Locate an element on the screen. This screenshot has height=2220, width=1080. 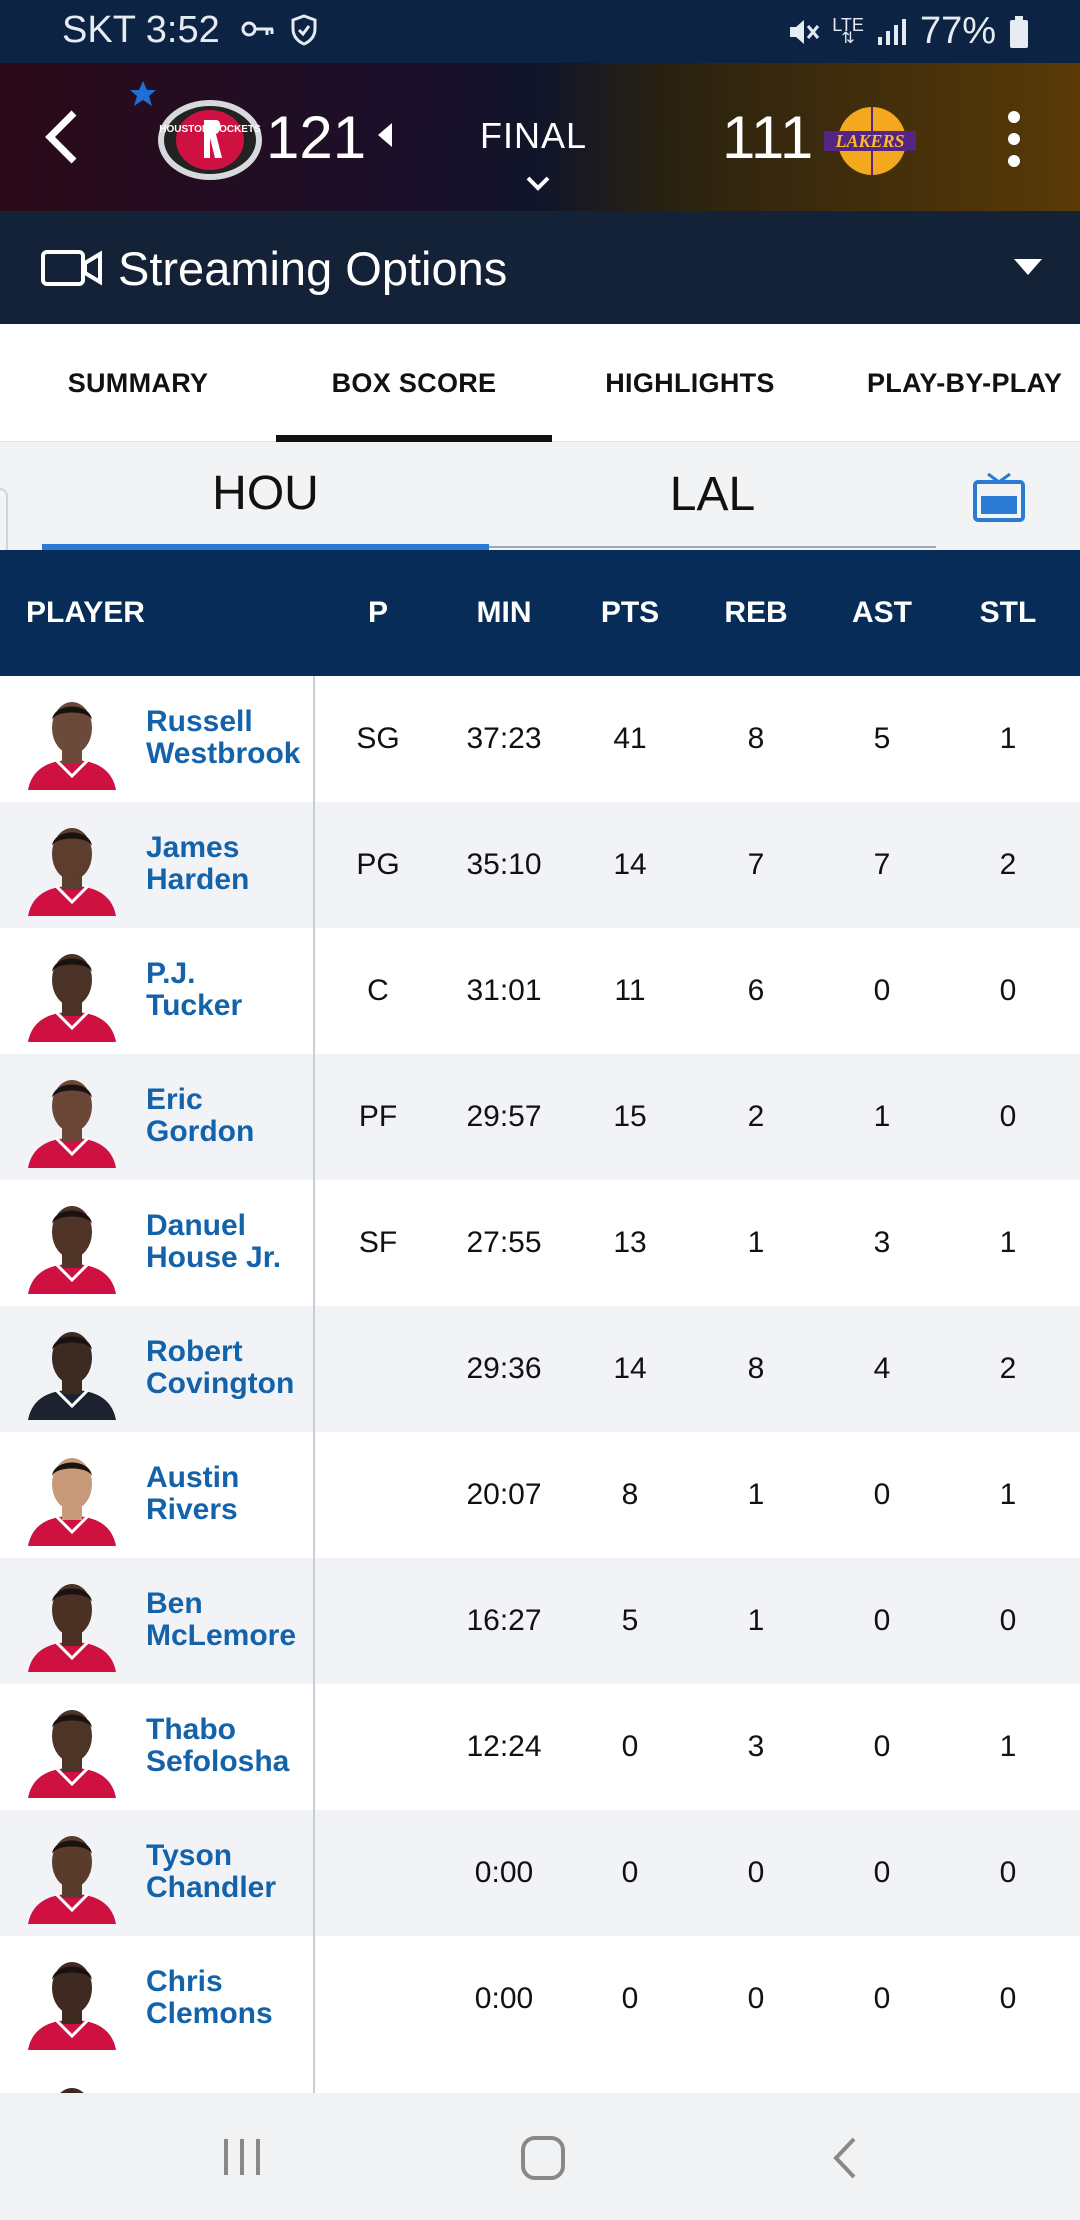
rockets-logo-icon: HOUSTON ROCKETS is located at coordinates (210, 140).